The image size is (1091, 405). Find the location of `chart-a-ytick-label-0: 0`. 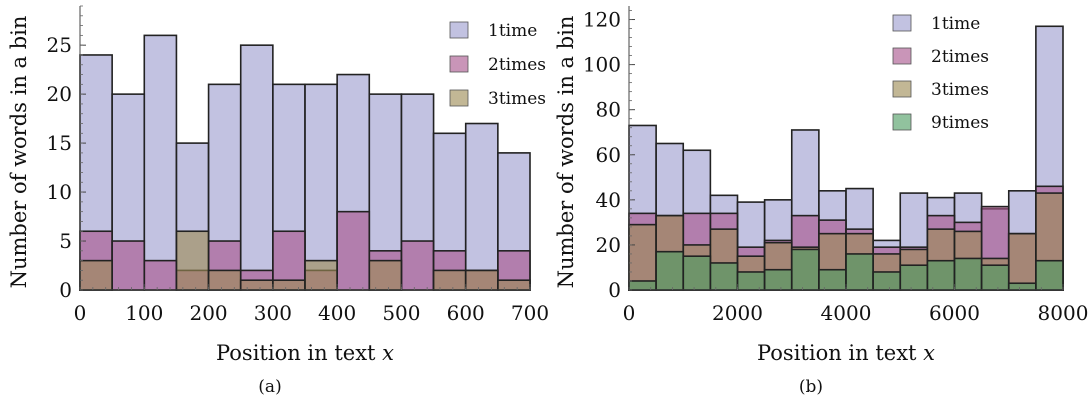

chart-a-ytick-label-0: 0 is located at coordinates (65, 290).